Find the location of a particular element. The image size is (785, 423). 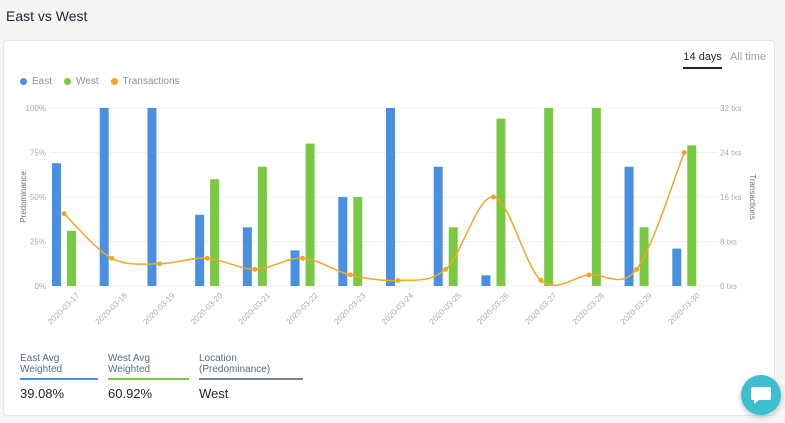

x-tick-label: 2020-03-20 is located at coordinates (207, 309).